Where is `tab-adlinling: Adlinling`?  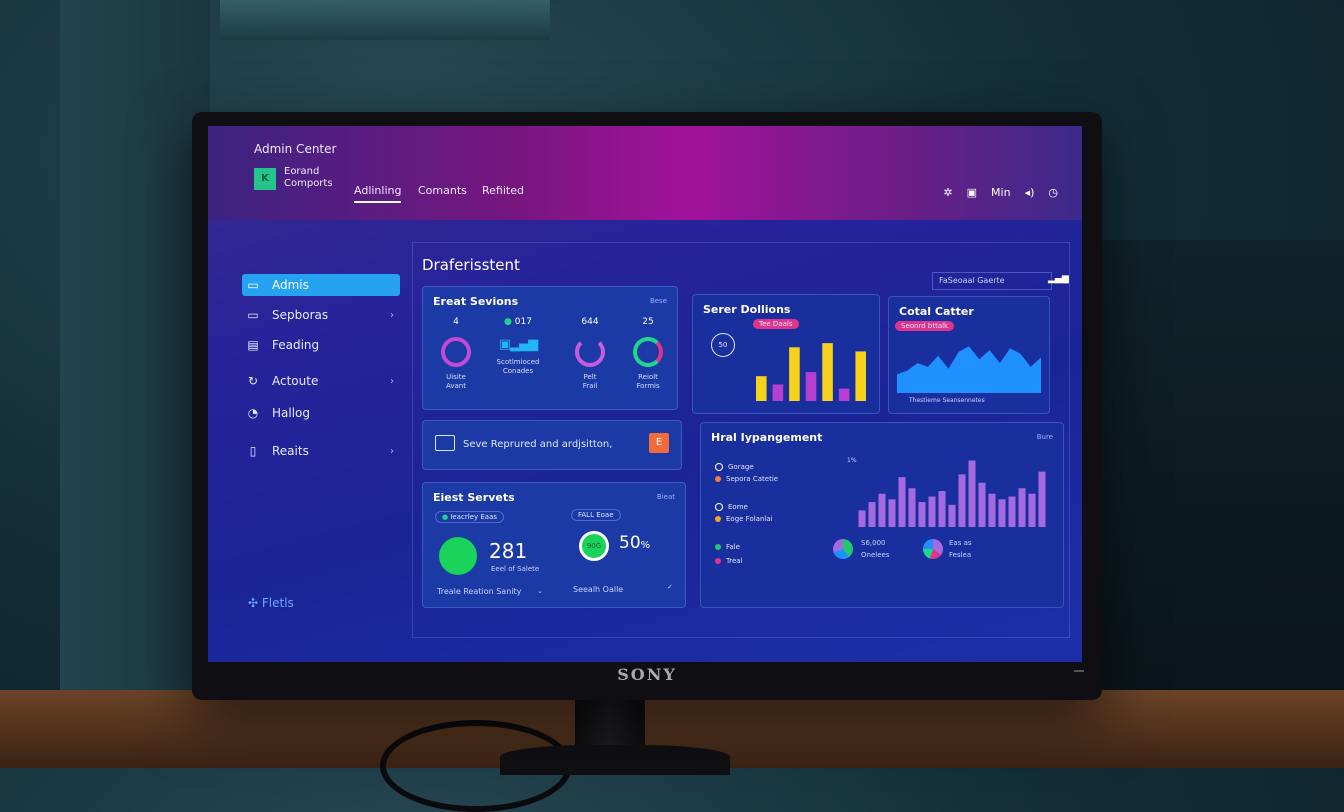
tab-adlinling: Adlinling is located at coordinates (378, 193).